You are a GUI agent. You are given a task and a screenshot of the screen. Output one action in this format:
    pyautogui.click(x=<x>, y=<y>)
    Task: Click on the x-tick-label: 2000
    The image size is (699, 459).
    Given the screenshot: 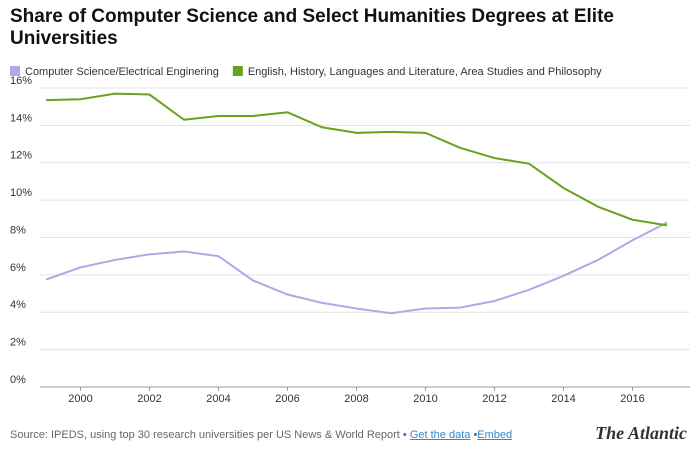 What is the action you would take?
    pyautogui.click(x=80, y=399)
    